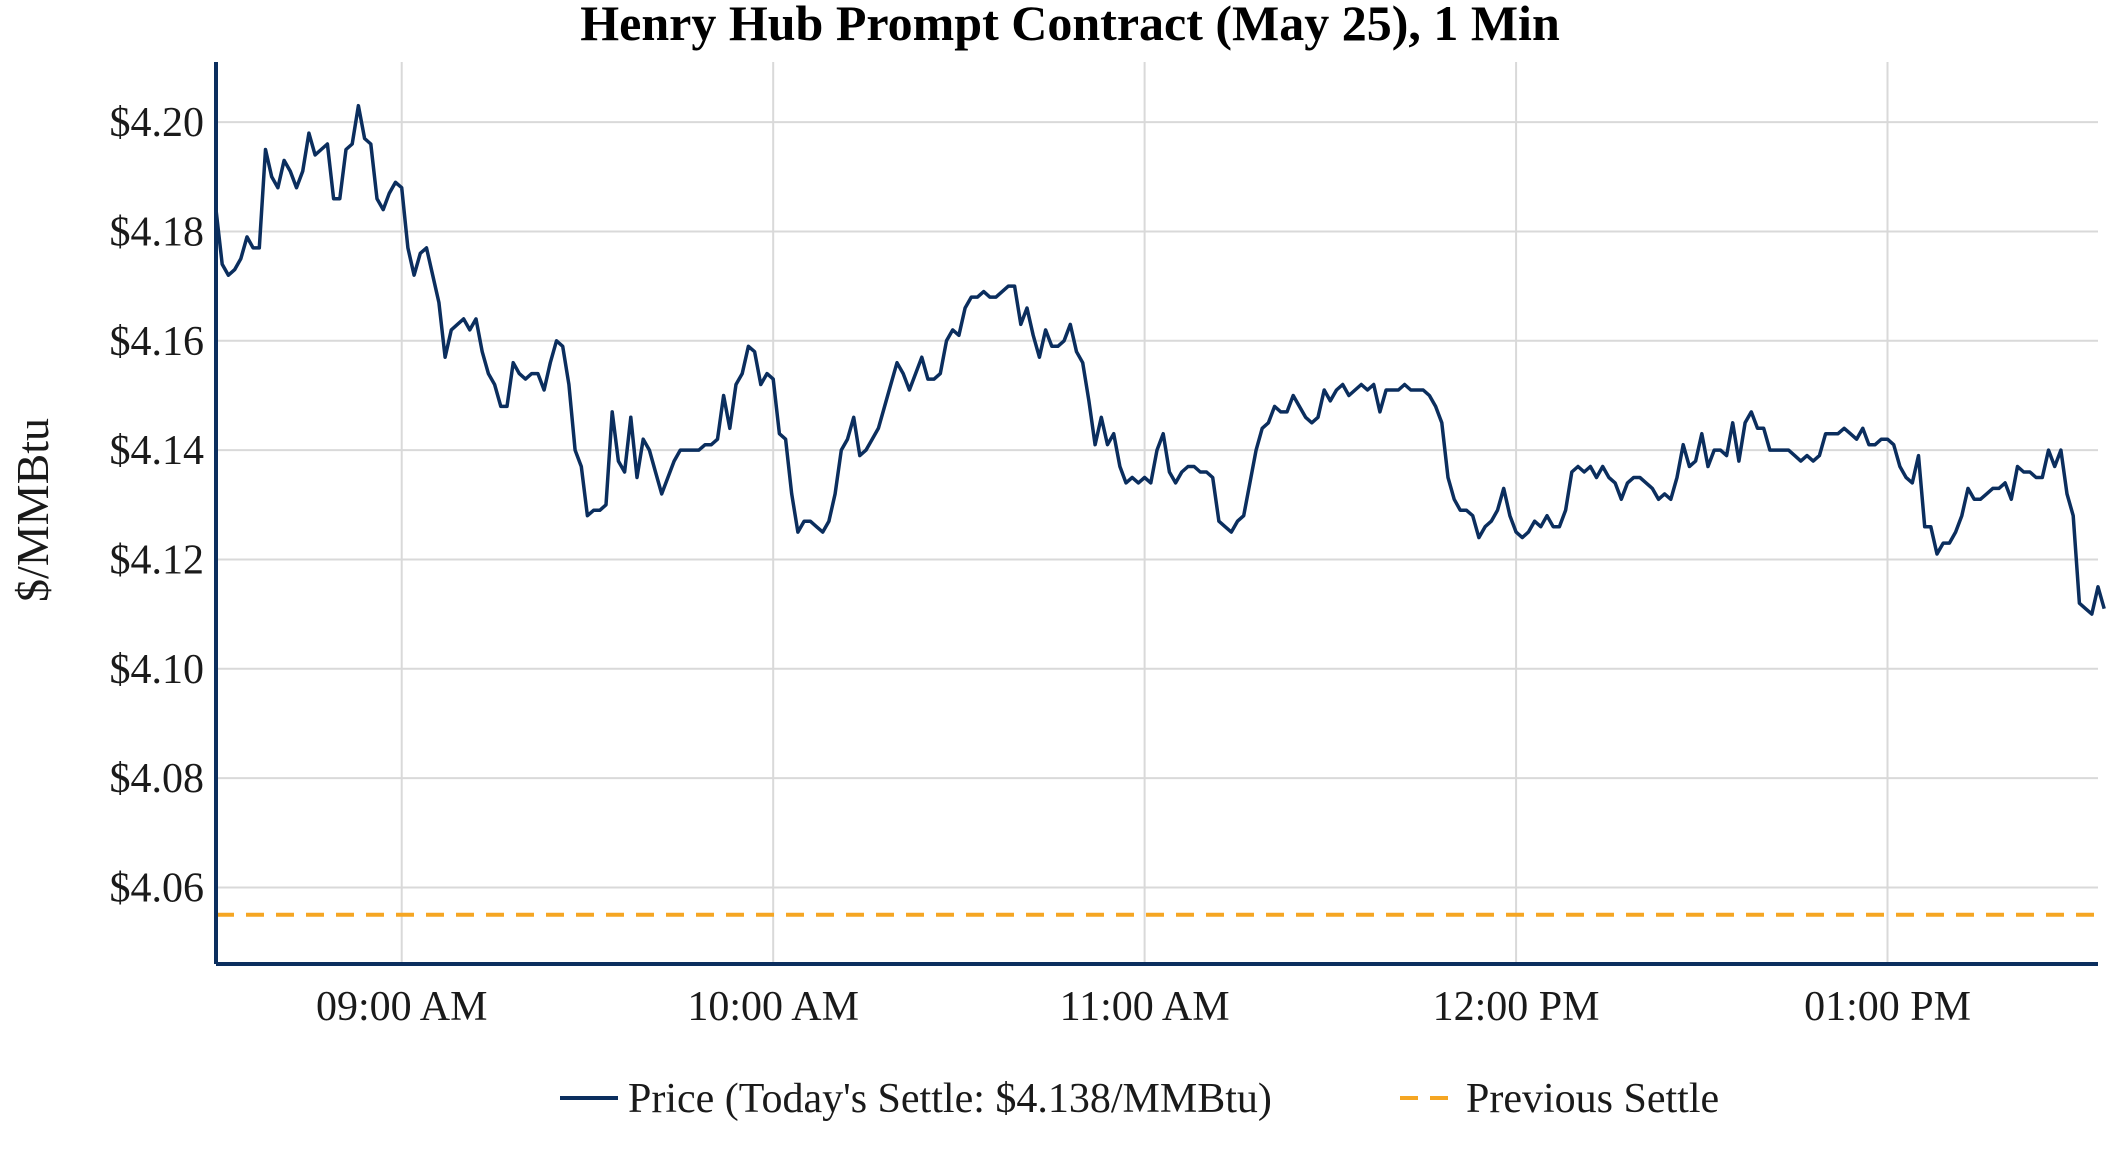 This screenshot has height=1152, width=2112. What do you see at coordinates (950, 1099) in the screenshot?
I see `legend-price-label: Price (Today's Settle: $4.138/MMBtu)` at bounding box center [950, 1099].